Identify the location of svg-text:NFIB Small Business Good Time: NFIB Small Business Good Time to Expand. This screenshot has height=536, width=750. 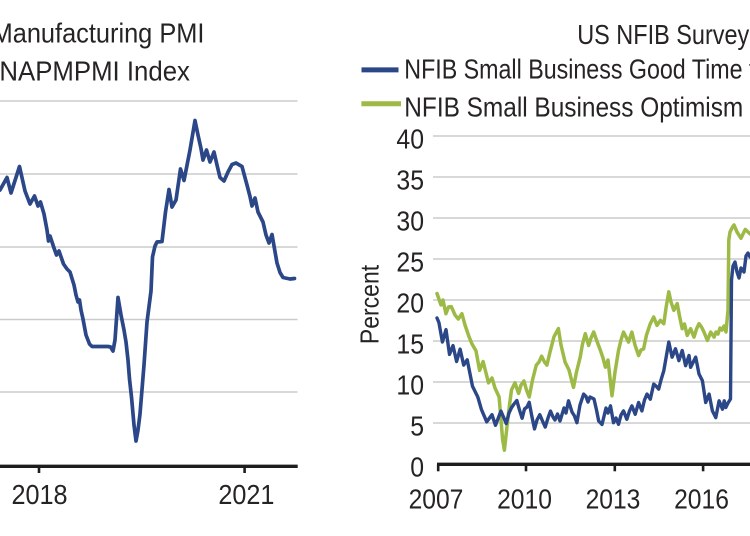
(577, 69).